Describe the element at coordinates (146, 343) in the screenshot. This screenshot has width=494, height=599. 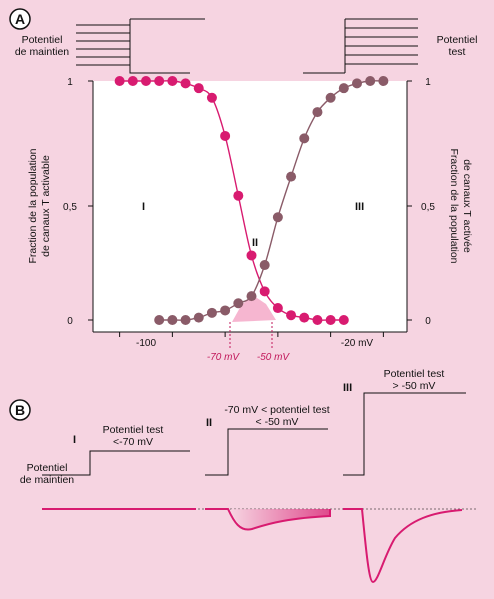
I see `x-tick-minus100: -100` at that location.